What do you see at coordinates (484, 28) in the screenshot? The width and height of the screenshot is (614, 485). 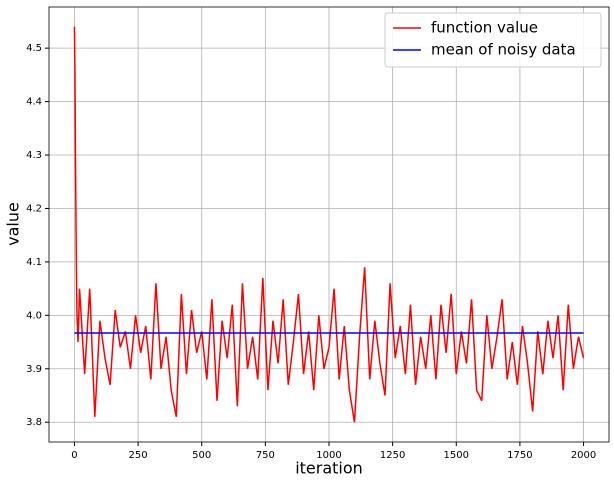 I see `legend-label: function value` at bounding box center [484, 28].